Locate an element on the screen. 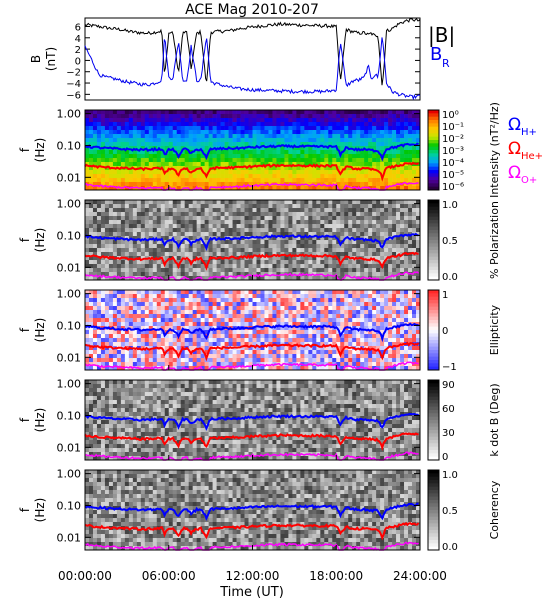 The height and width of the screenshot is (600, 550). colorbar-label: k dot B (Deg) is located at coordinates (494, 419).